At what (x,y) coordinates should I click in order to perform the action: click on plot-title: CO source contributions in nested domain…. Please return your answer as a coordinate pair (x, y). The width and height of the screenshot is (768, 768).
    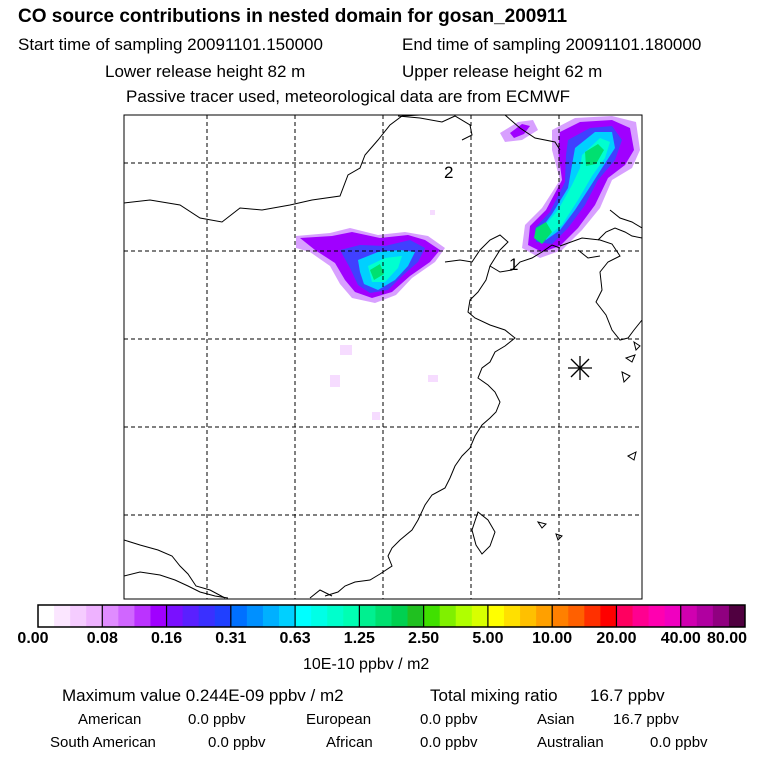
    Looking at the image, I should click on (293, 16).